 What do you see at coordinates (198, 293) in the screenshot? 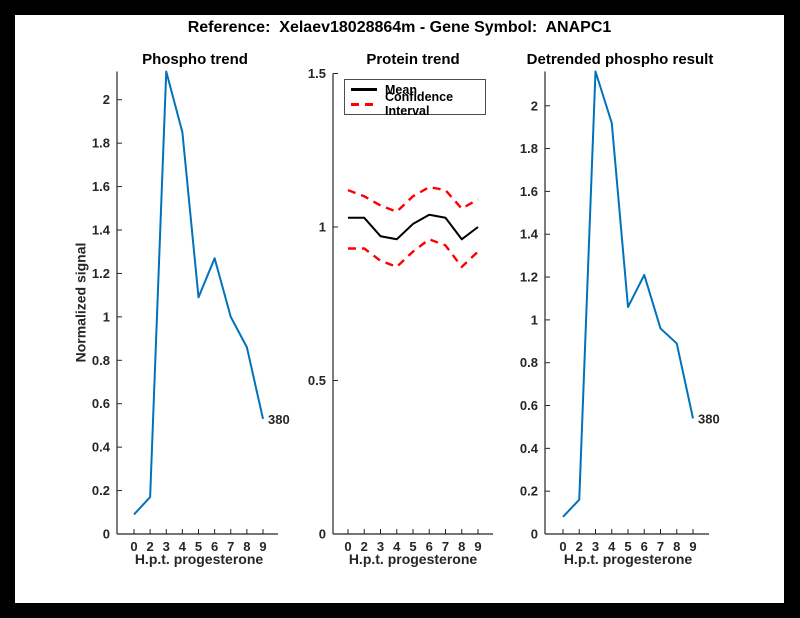
I see `phospho-signal-line` at bounding box center [198, 293].